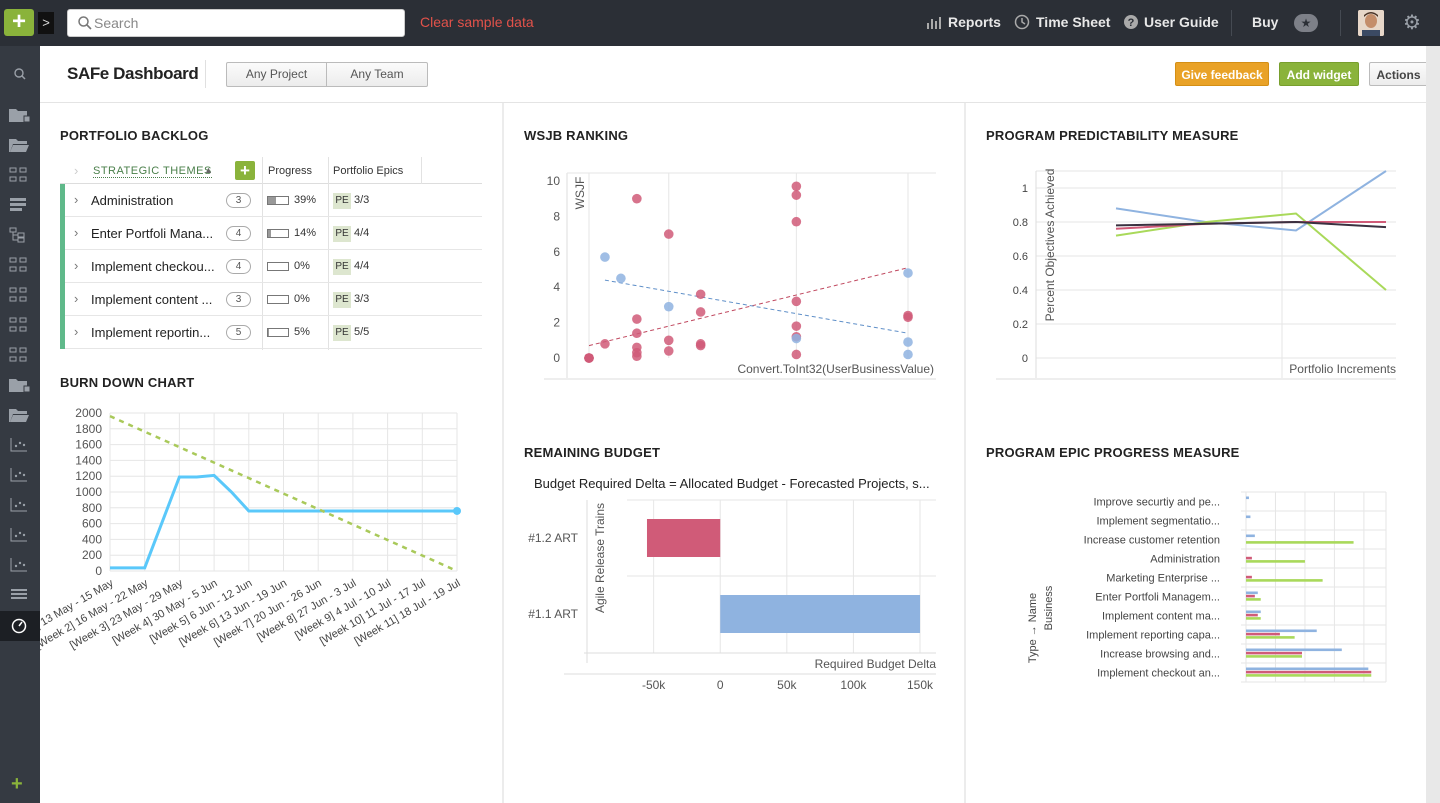 The image size is (1440, 803). What do you see at coordinates (245, 170) in the screenshot?
I see `add-theme-button: +` at bounding box center [245, 170].